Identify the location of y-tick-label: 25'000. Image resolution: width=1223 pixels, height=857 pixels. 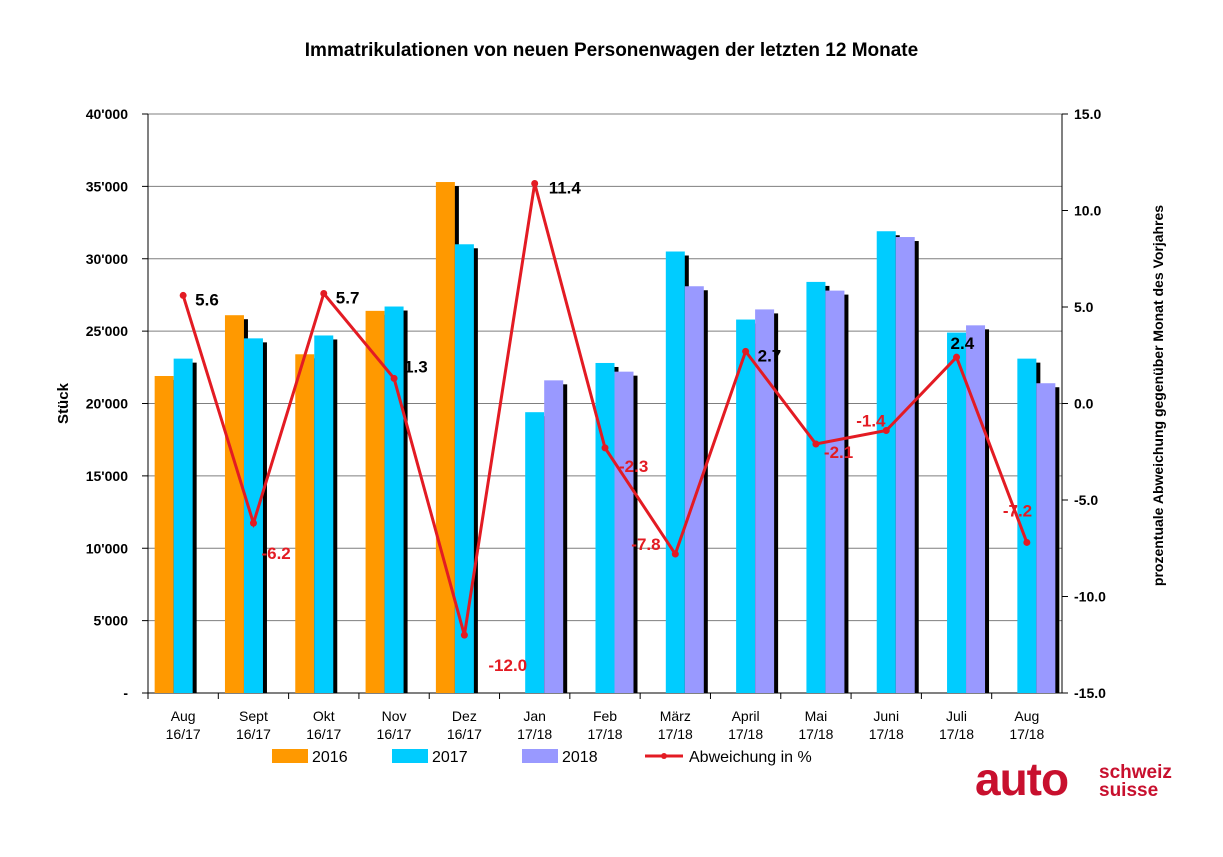
(107, 331).